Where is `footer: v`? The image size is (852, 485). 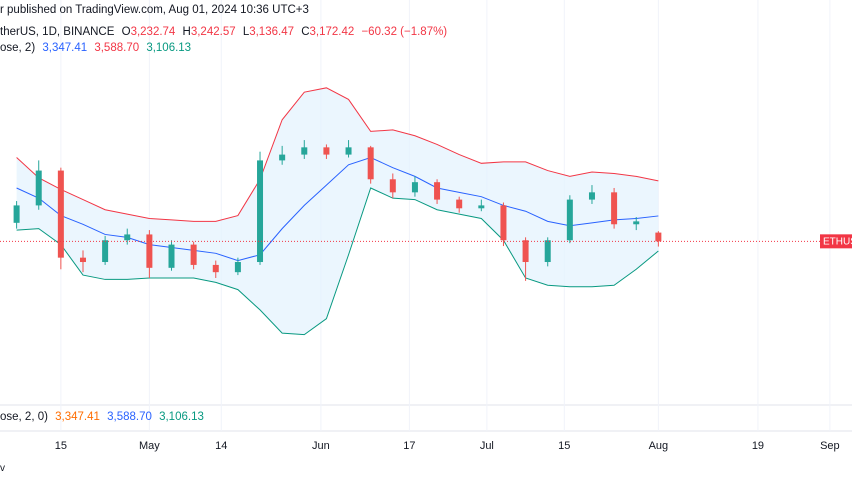 footer: v is located at coordinates (4, 468).